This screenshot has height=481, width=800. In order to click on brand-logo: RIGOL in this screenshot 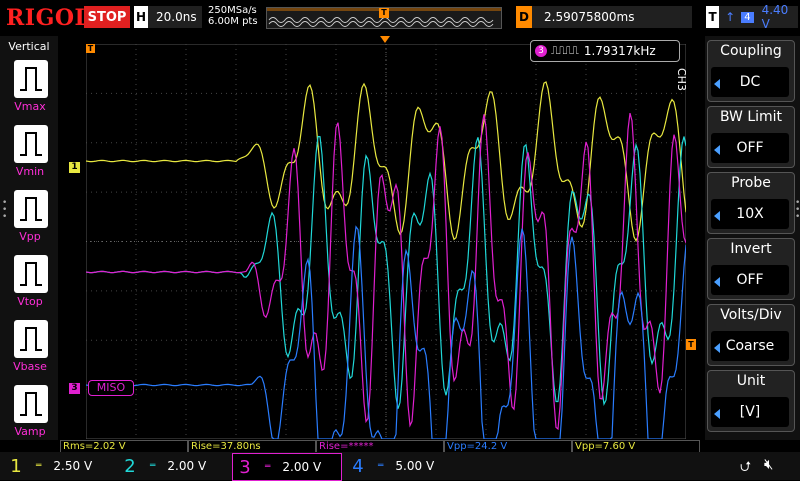, I will do `click(48, 18)`.